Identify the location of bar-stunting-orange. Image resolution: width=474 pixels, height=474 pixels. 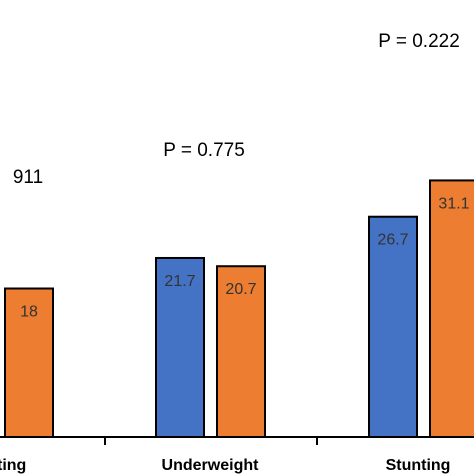
(451, 309).